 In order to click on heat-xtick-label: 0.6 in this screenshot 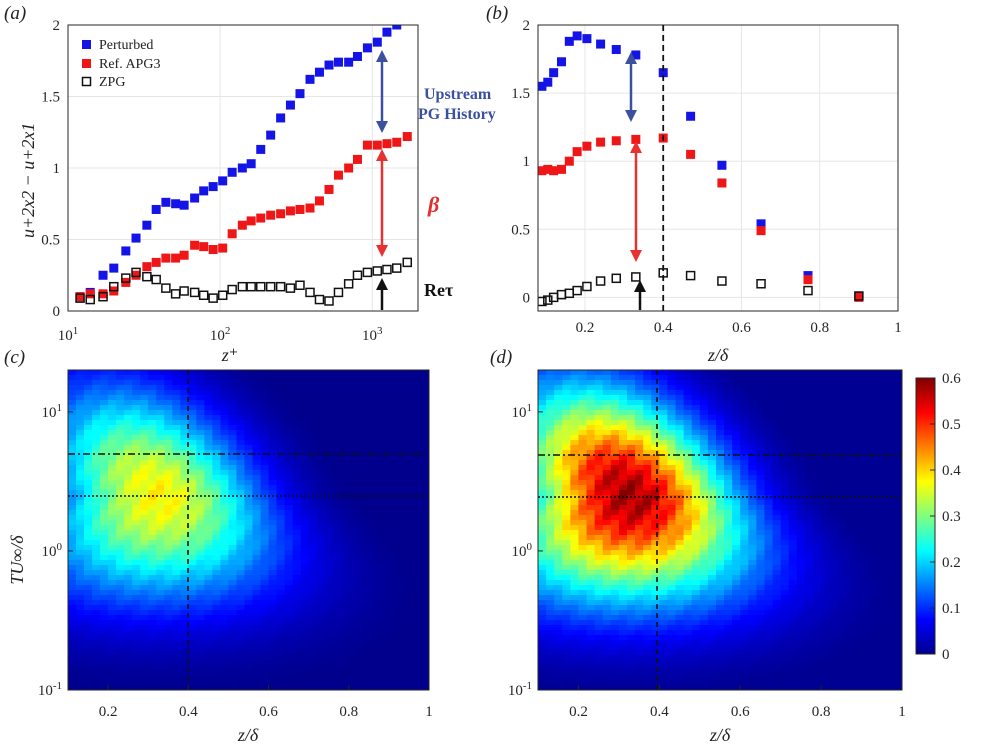, I will do `click(268, 712)`.